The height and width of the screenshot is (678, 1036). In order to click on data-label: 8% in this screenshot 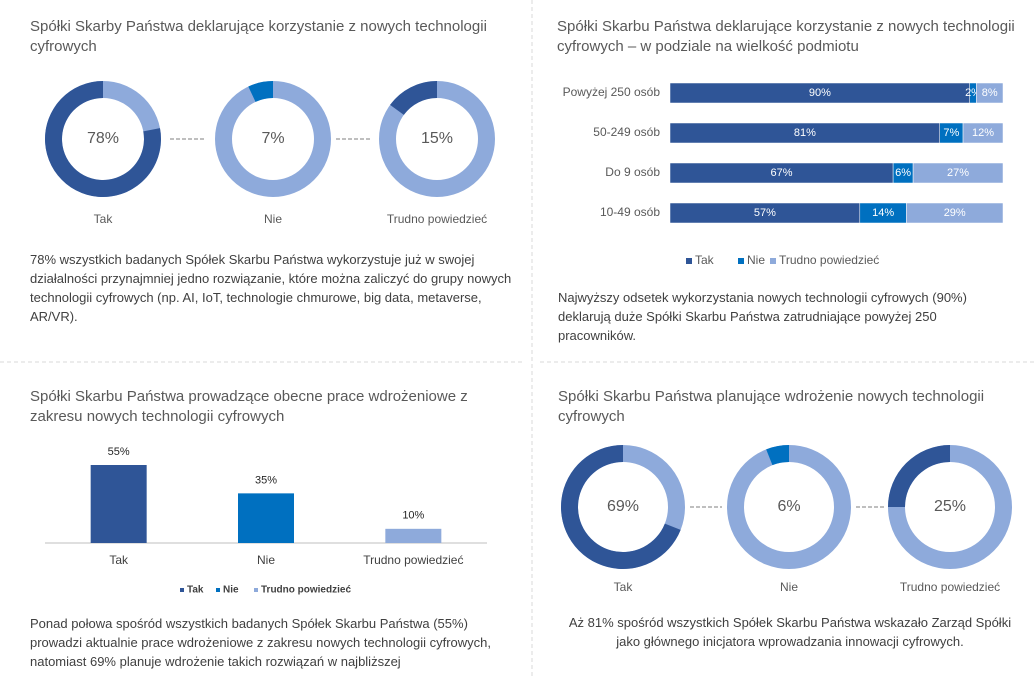, I will do `click(990, 93)`.